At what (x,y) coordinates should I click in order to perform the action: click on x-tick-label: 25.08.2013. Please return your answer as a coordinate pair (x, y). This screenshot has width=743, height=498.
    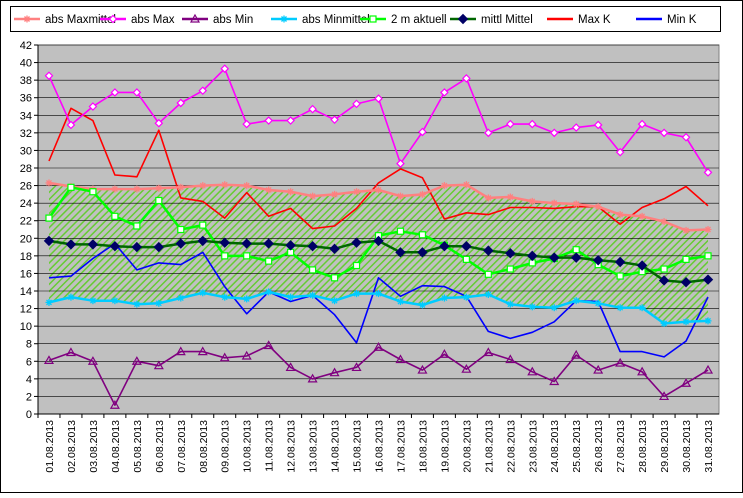
    Looking at the image, I should click on (577, 446).